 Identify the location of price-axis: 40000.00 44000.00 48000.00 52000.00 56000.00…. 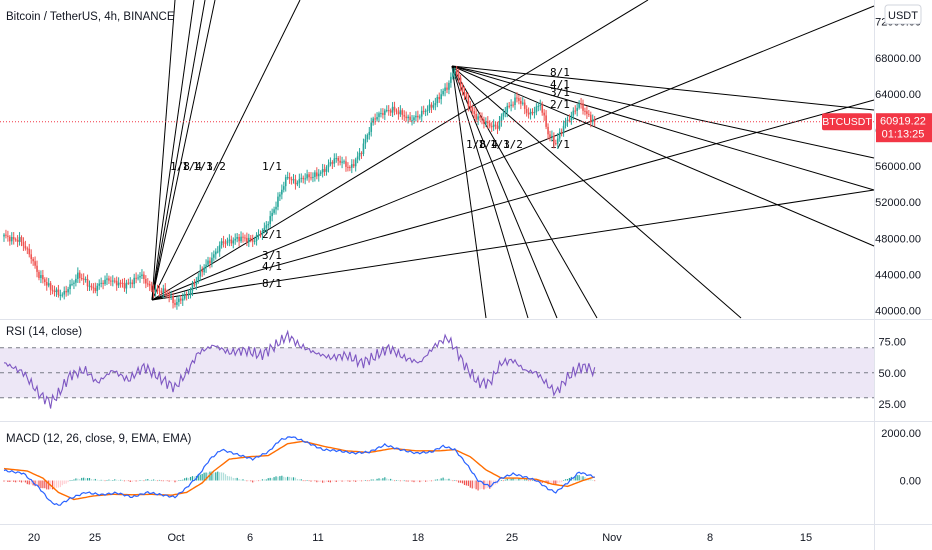
(898, 167).